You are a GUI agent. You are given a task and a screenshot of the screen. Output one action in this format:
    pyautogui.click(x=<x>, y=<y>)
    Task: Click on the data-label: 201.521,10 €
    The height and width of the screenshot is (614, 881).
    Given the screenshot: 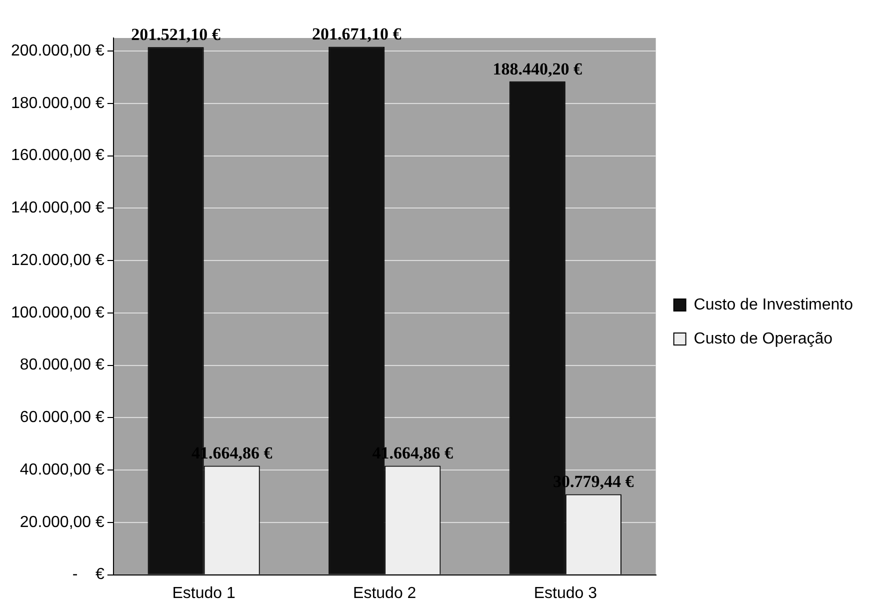 What is the action you would take?
    pyautogui.click(x=176, y=34)
    